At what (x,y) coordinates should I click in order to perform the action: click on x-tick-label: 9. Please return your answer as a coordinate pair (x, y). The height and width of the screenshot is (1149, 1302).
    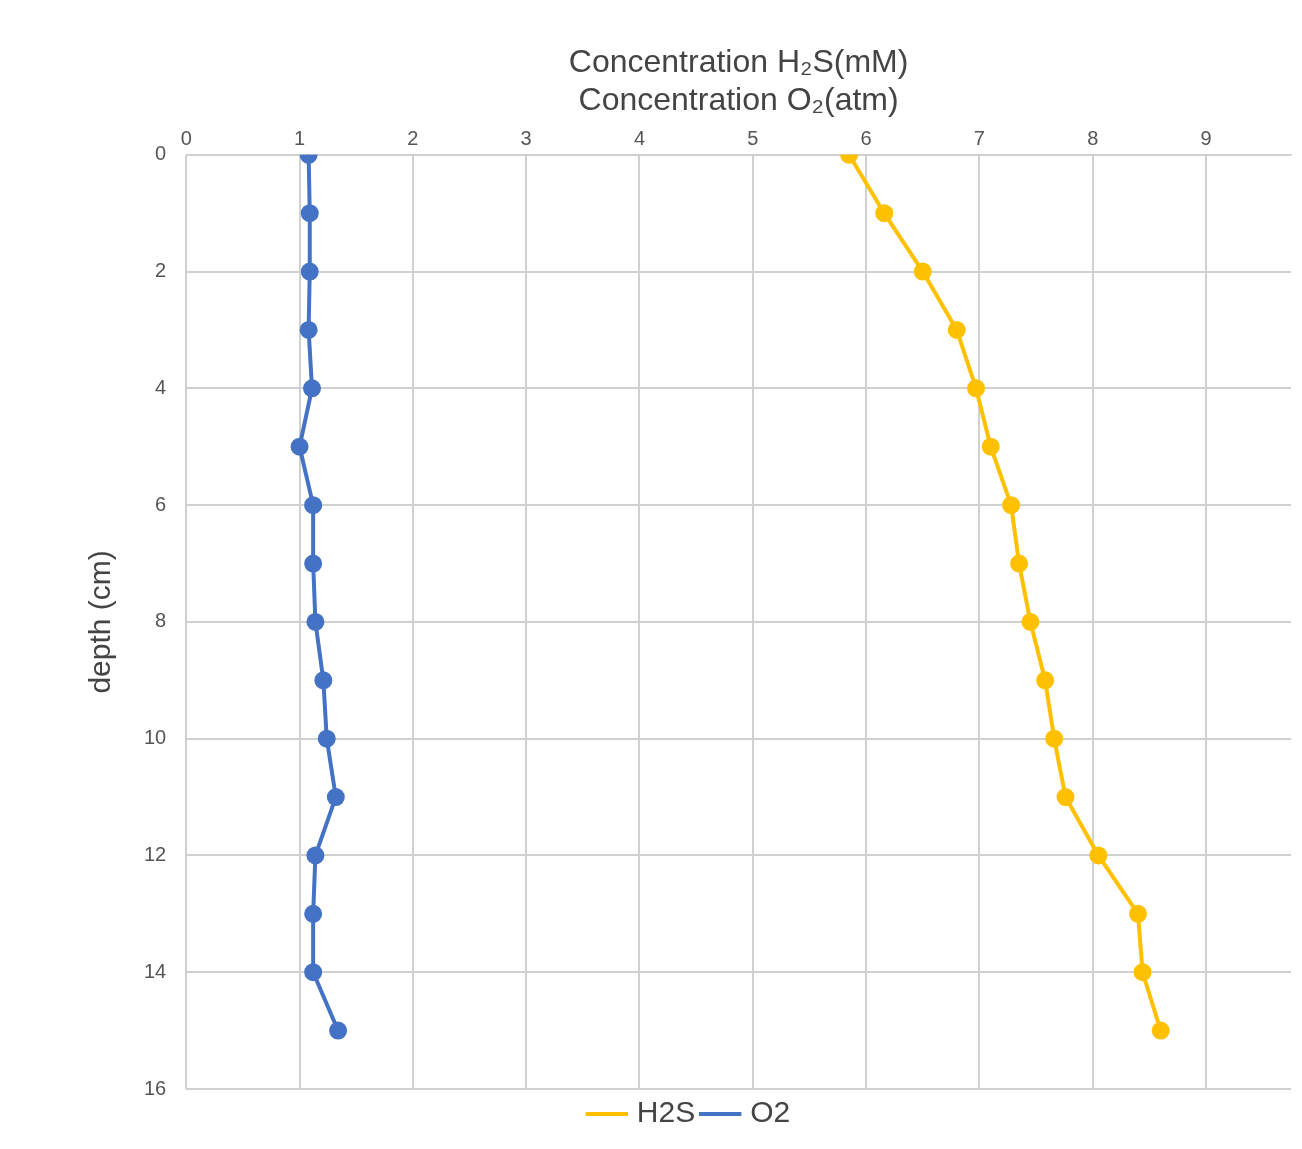
    Looking at the image, I should click on (1206, 138).